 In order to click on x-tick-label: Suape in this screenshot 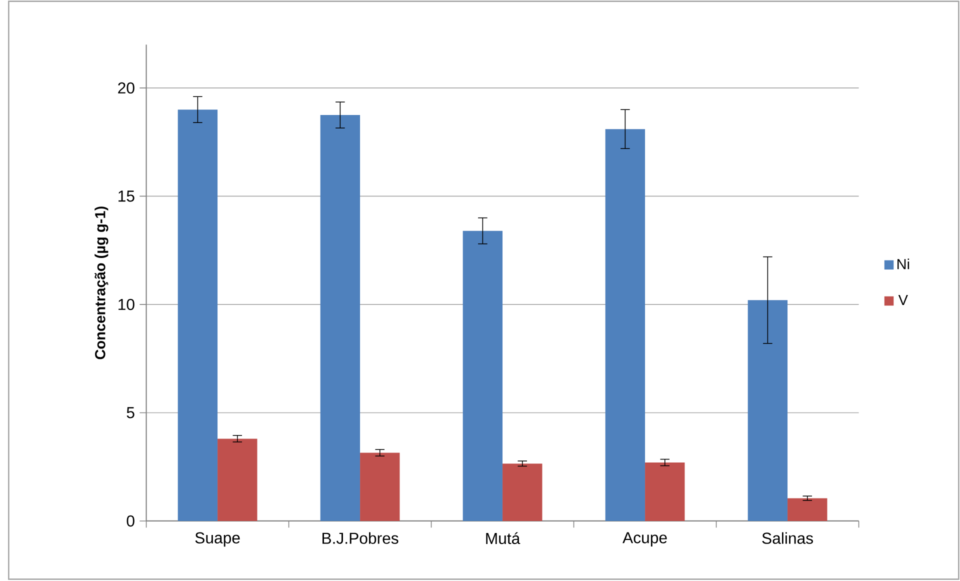, I will do `click(217, 539)`.